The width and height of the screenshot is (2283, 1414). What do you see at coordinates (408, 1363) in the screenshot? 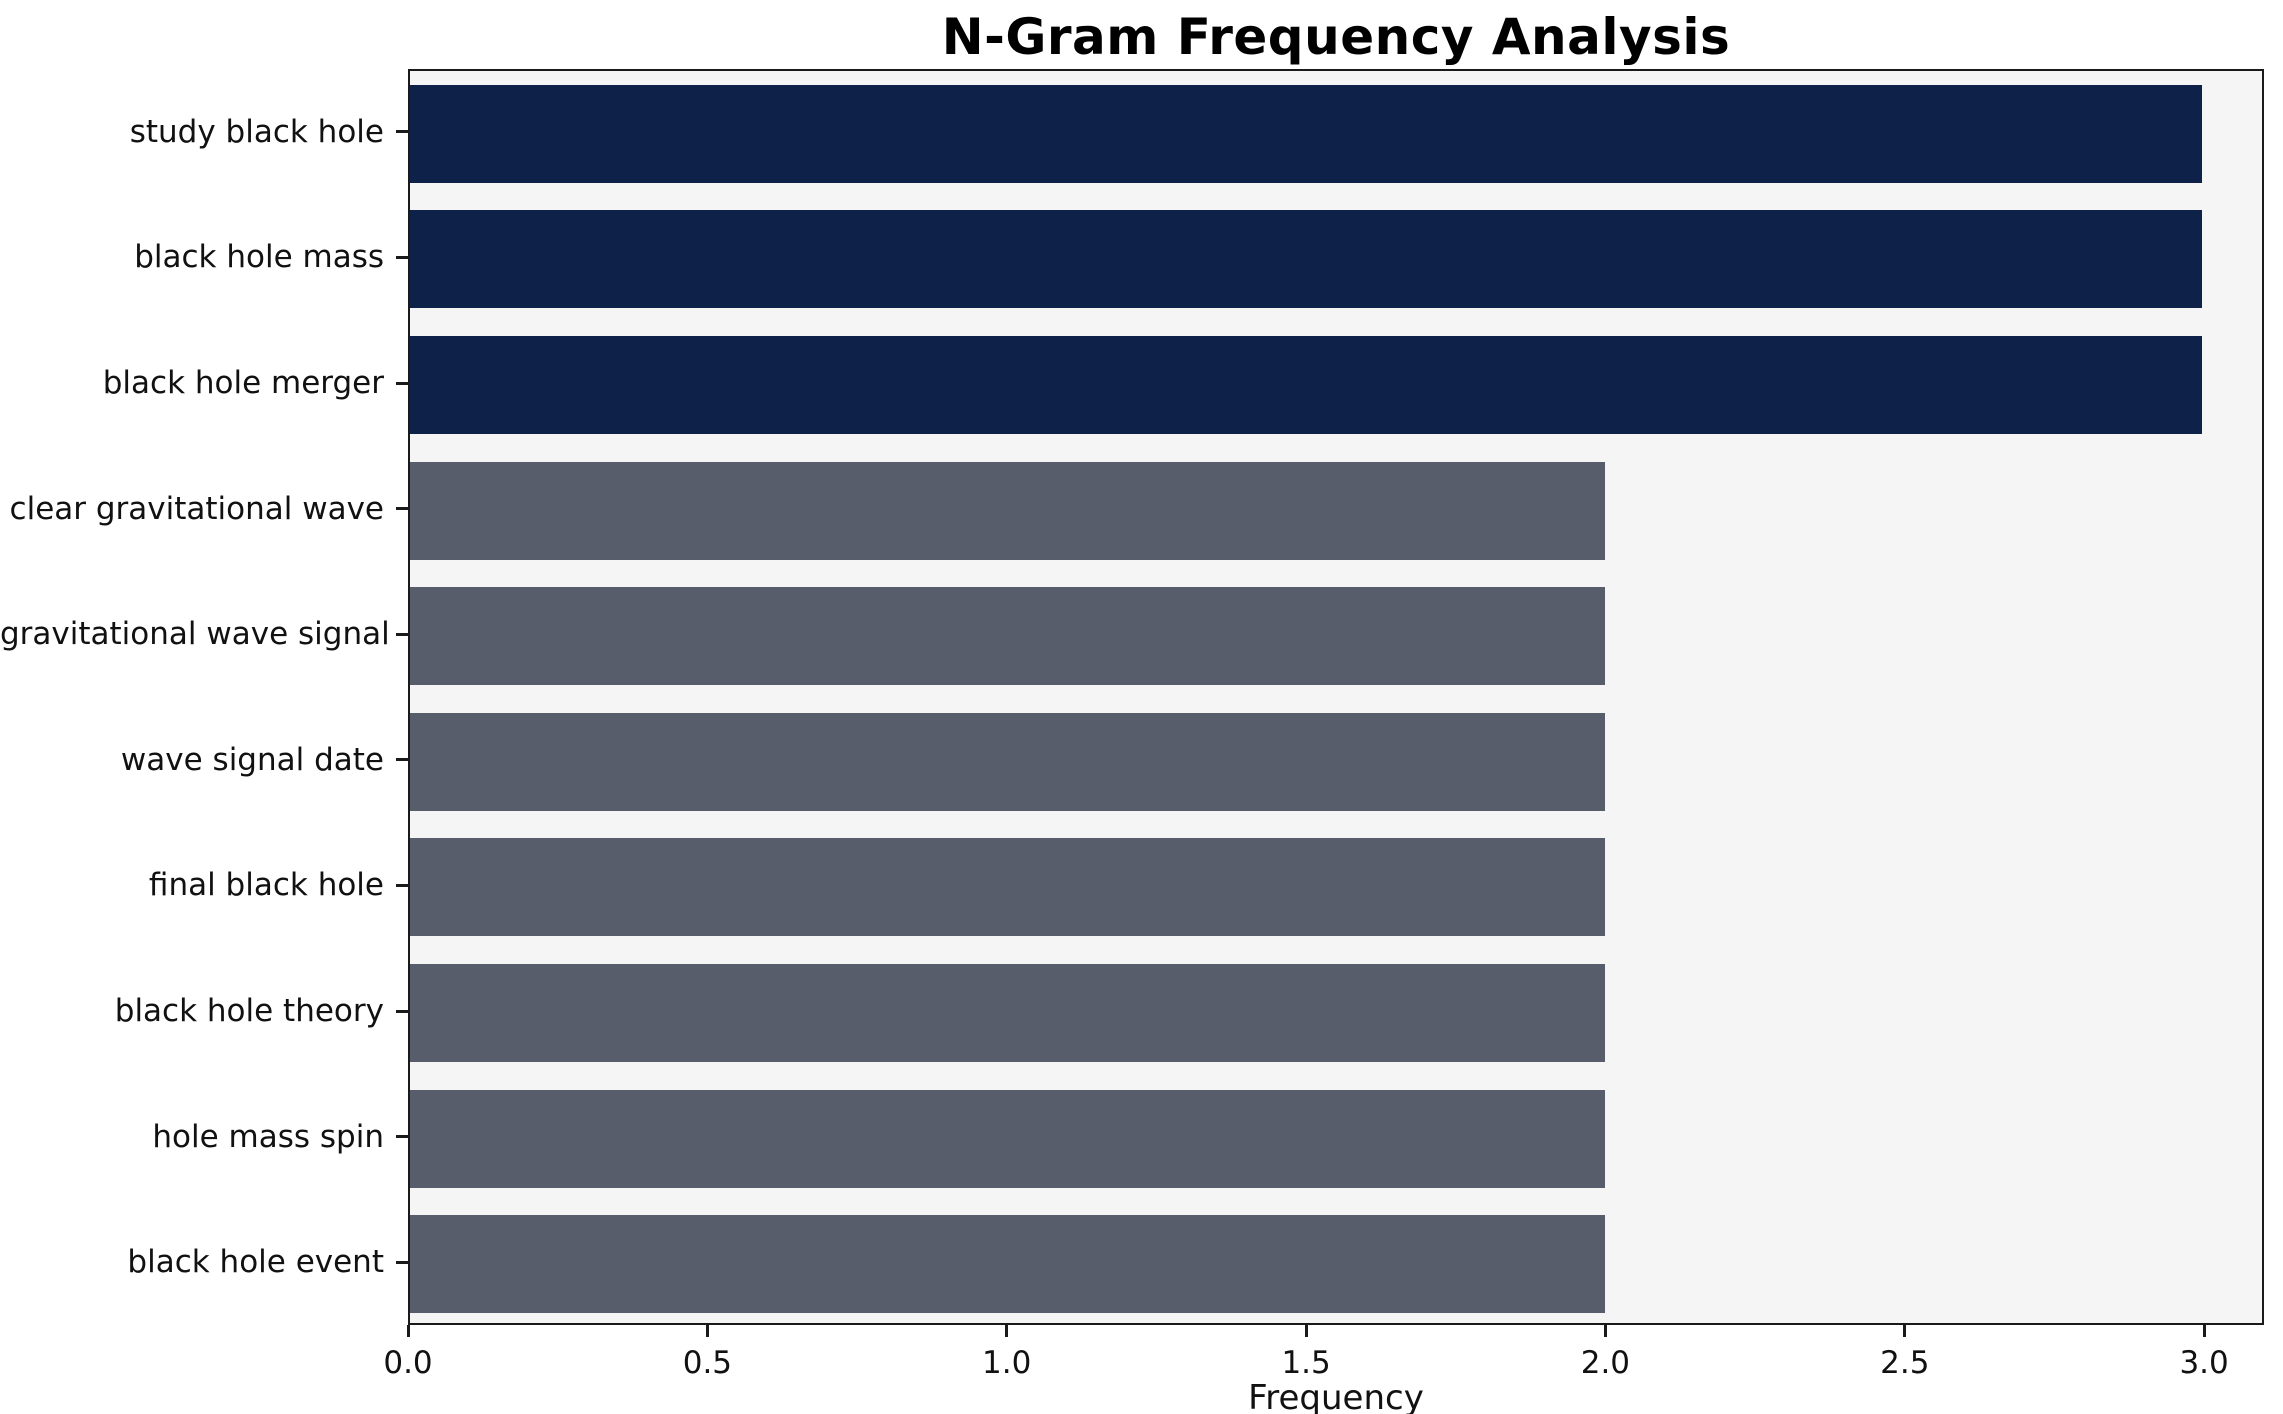
I see `x-tick-label: 0.0` at bounding box center [408, 1363].